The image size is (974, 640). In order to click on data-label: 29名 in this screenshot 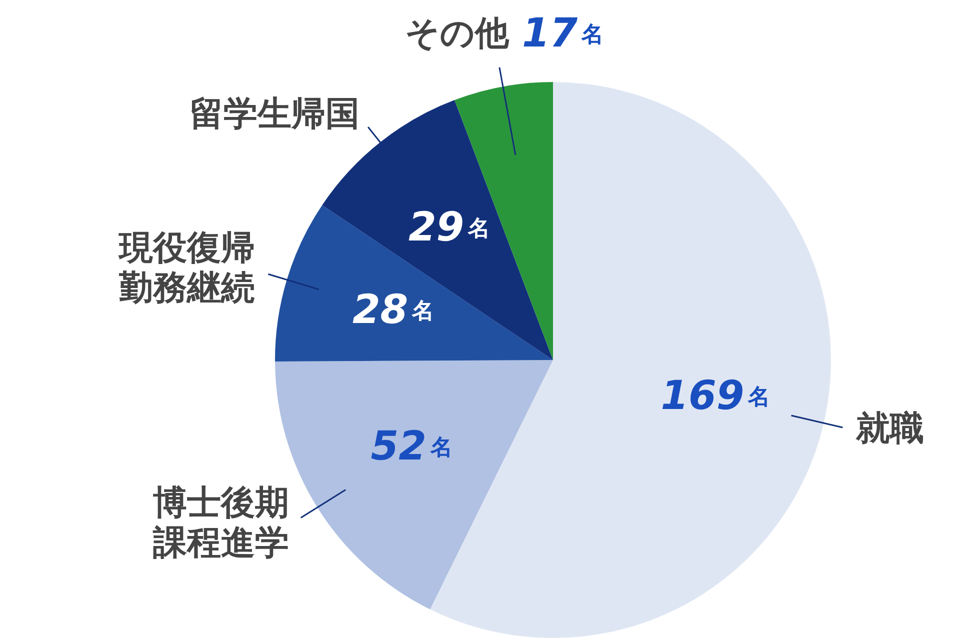, I will do `click(449, 227)`.